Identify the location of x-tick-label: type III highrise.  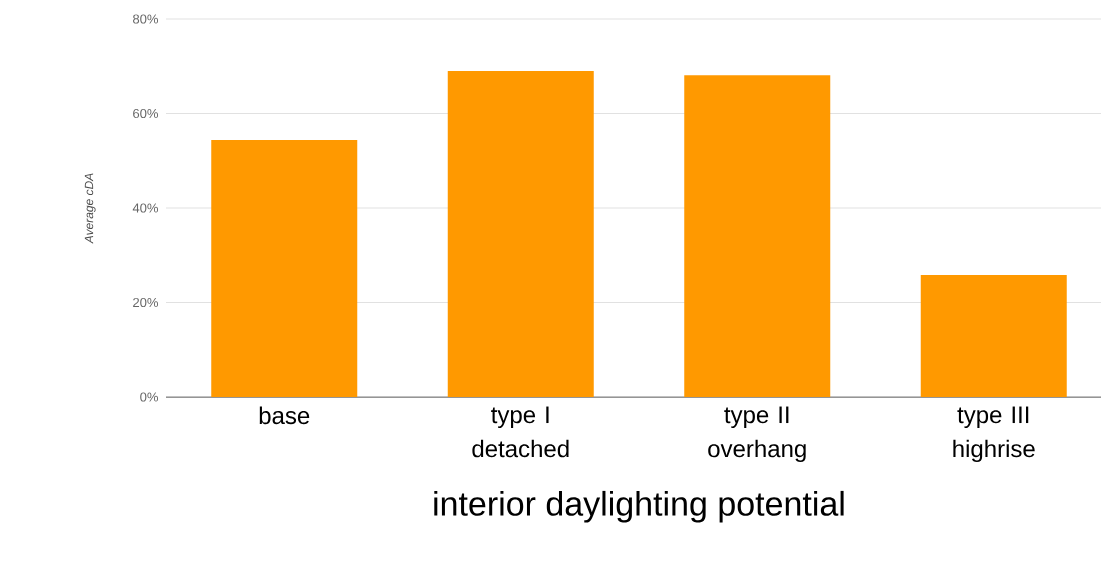
(994, 434).